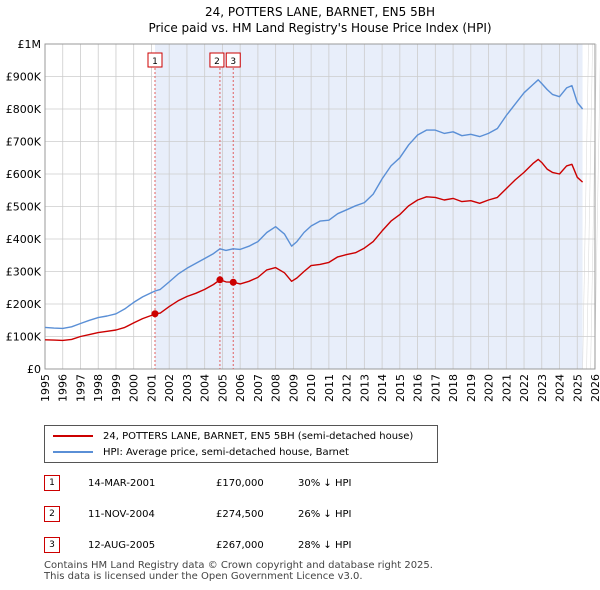 The width and height of the screenshot is (600, 590). Describe the element at coordinates (320, 12) in the screenshot. I see `chart-title-line1: 24, POTTERS LANE, BARNET, EN5 5BH` at that location.